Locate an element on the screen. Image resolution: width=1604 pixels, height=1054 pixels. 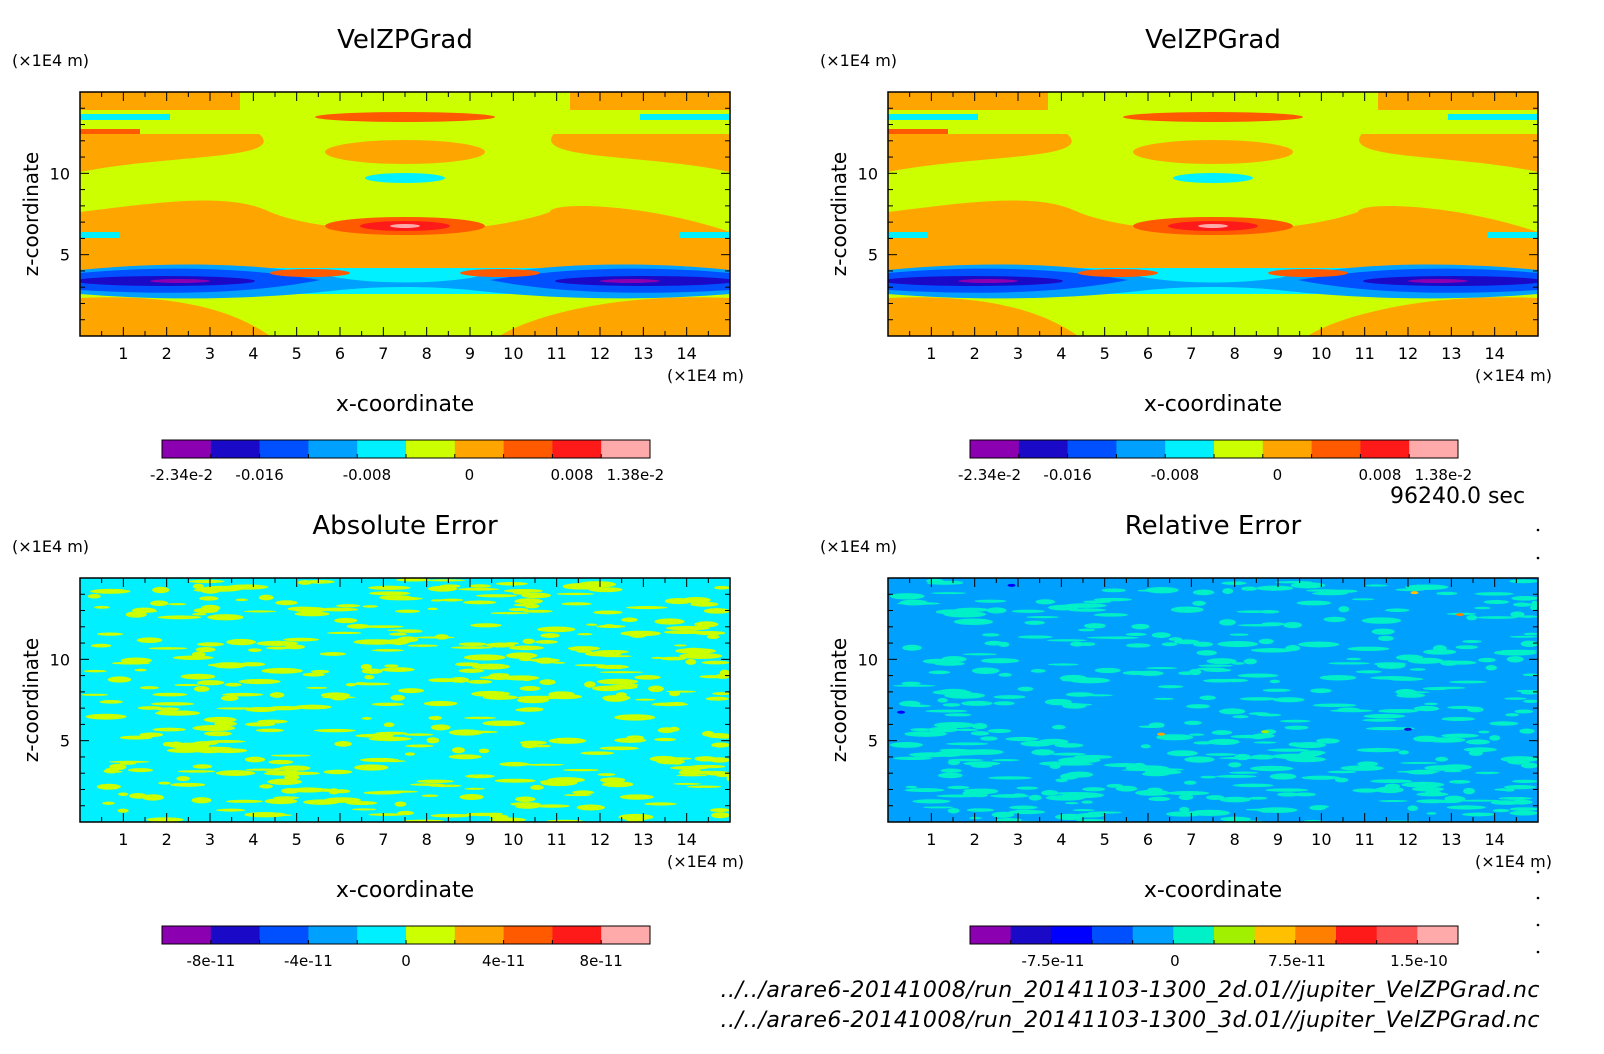
time-label: 96240.0 sec is located at coordinates (1458, 496).